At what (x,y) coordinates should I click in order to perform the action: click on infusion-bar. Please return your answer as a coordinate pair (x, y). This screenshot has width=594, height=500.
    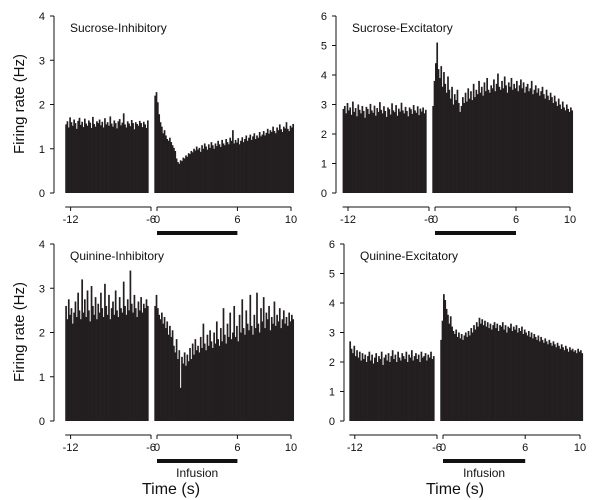
    Looking at the image, I should click on (197, 233).